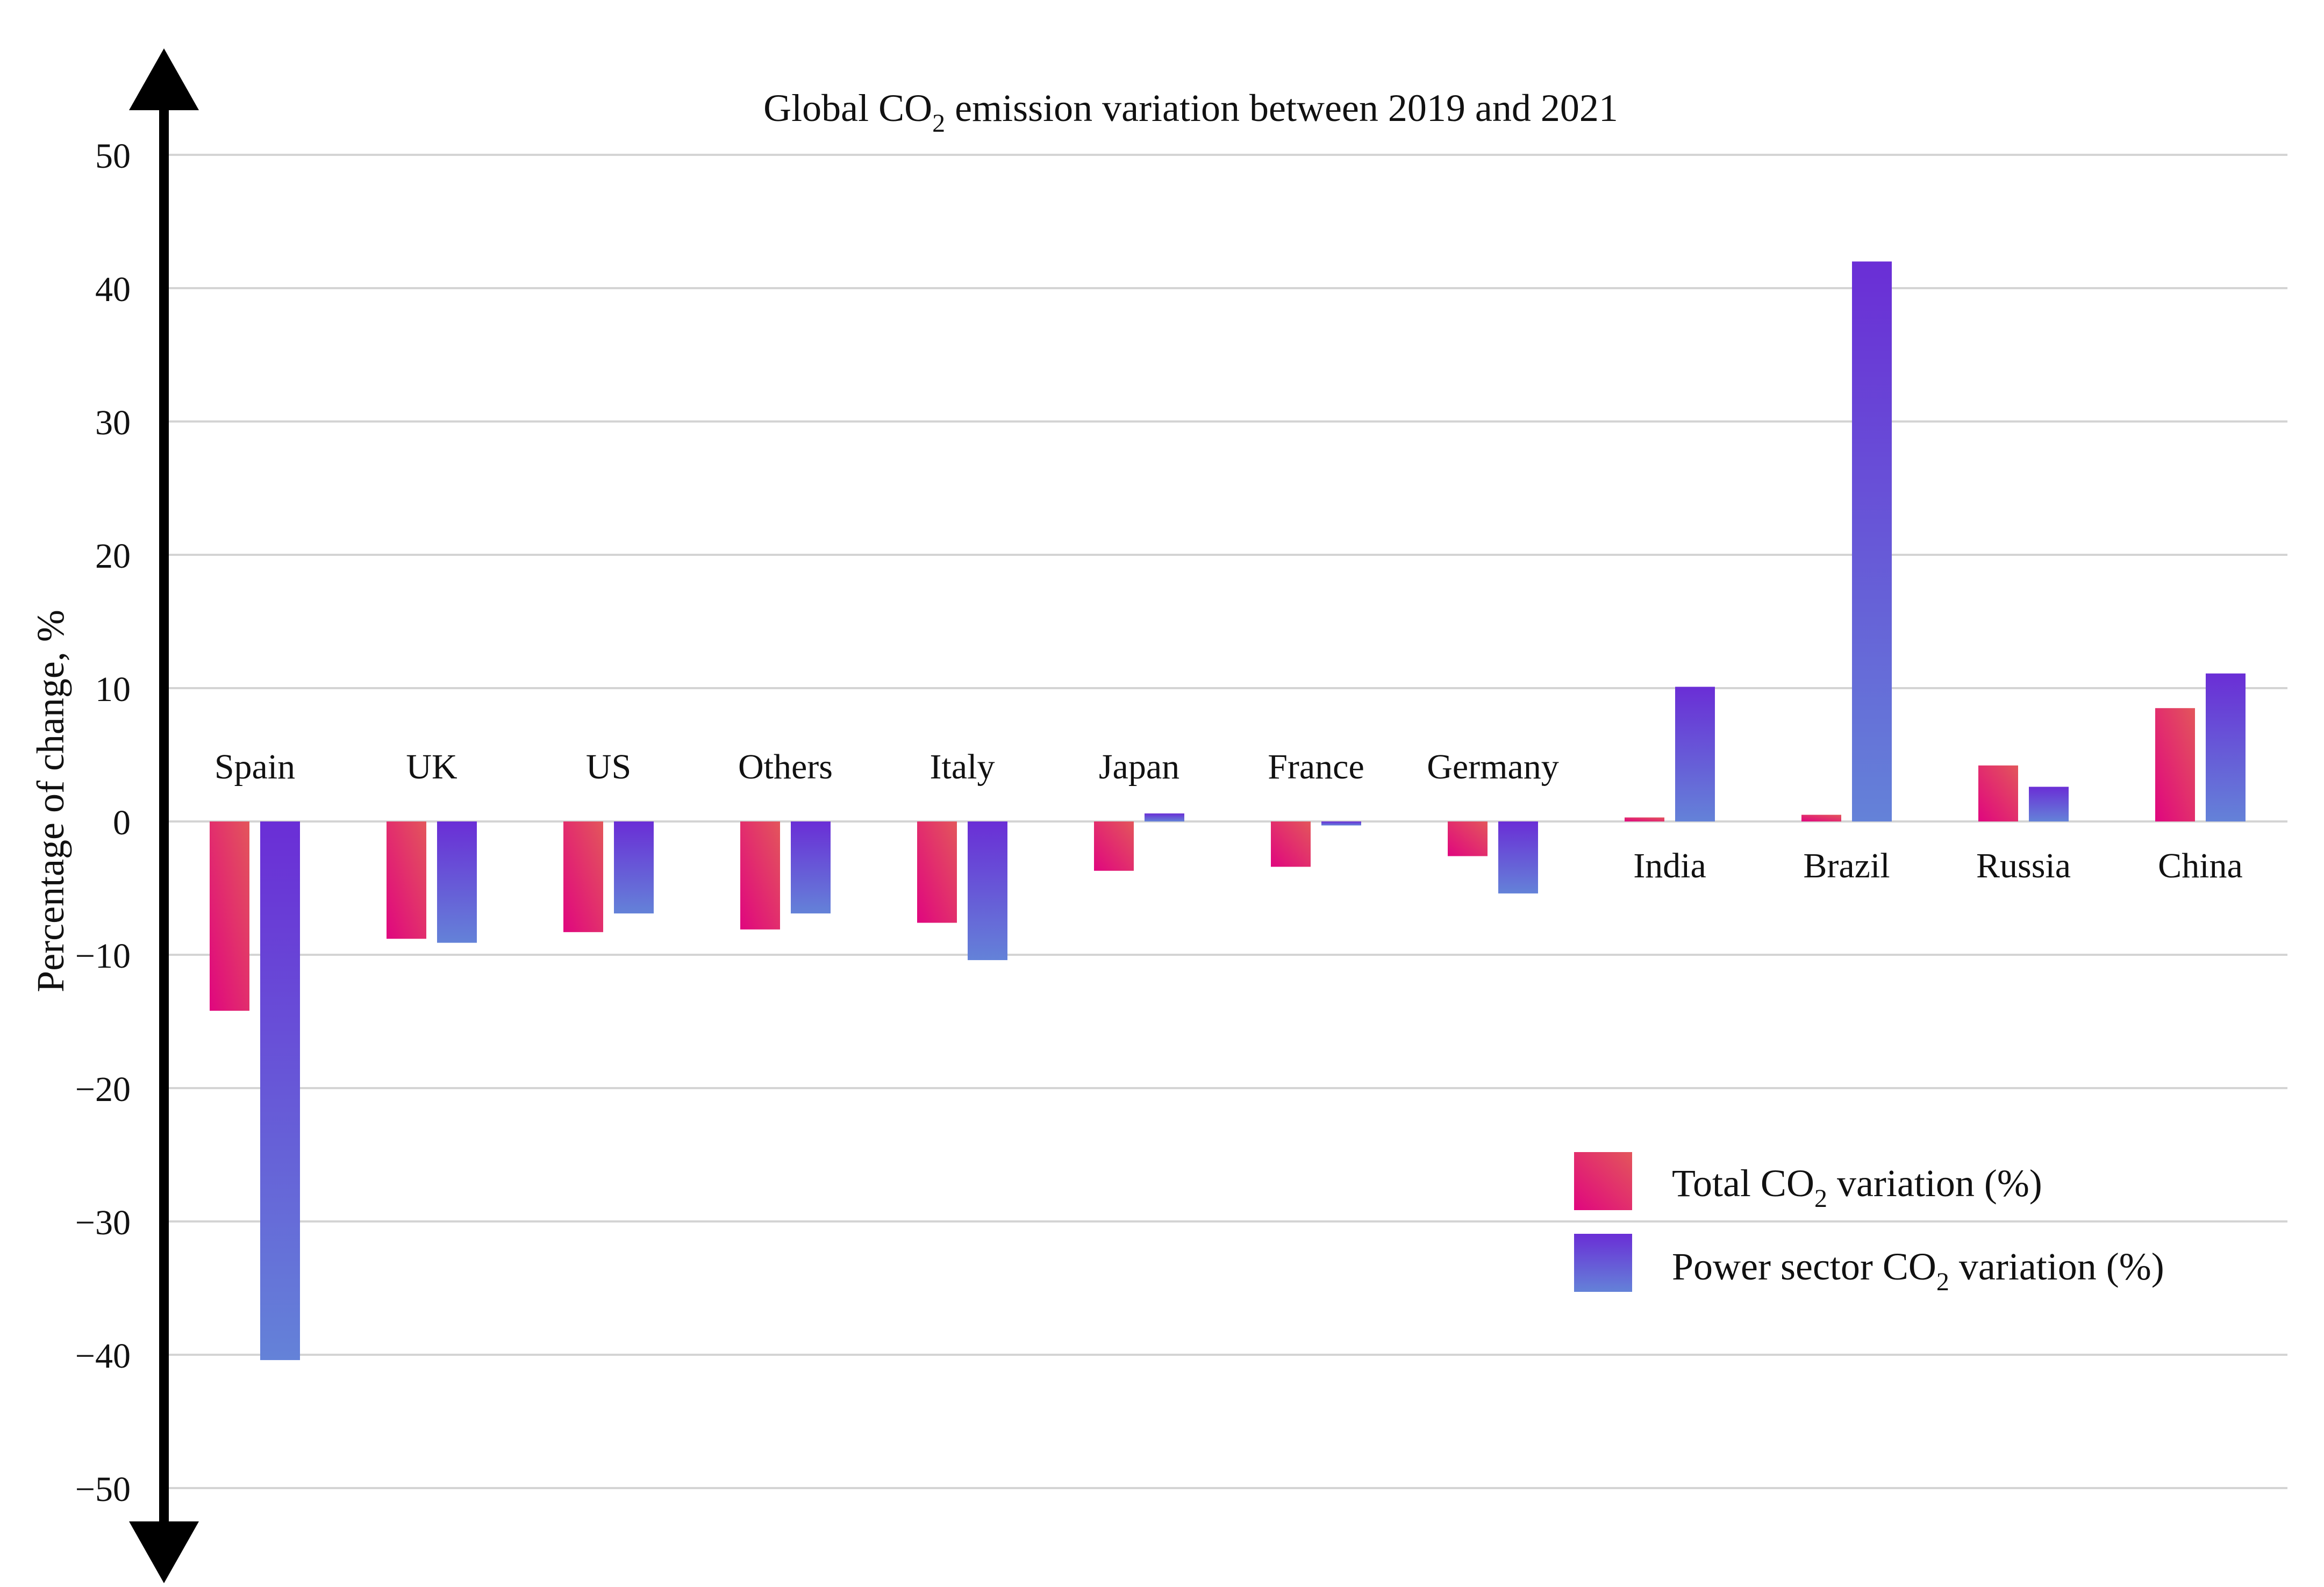 This screenshot has width=2324, height=1587. I want to click on bar-total-france, so click(1291, 844).